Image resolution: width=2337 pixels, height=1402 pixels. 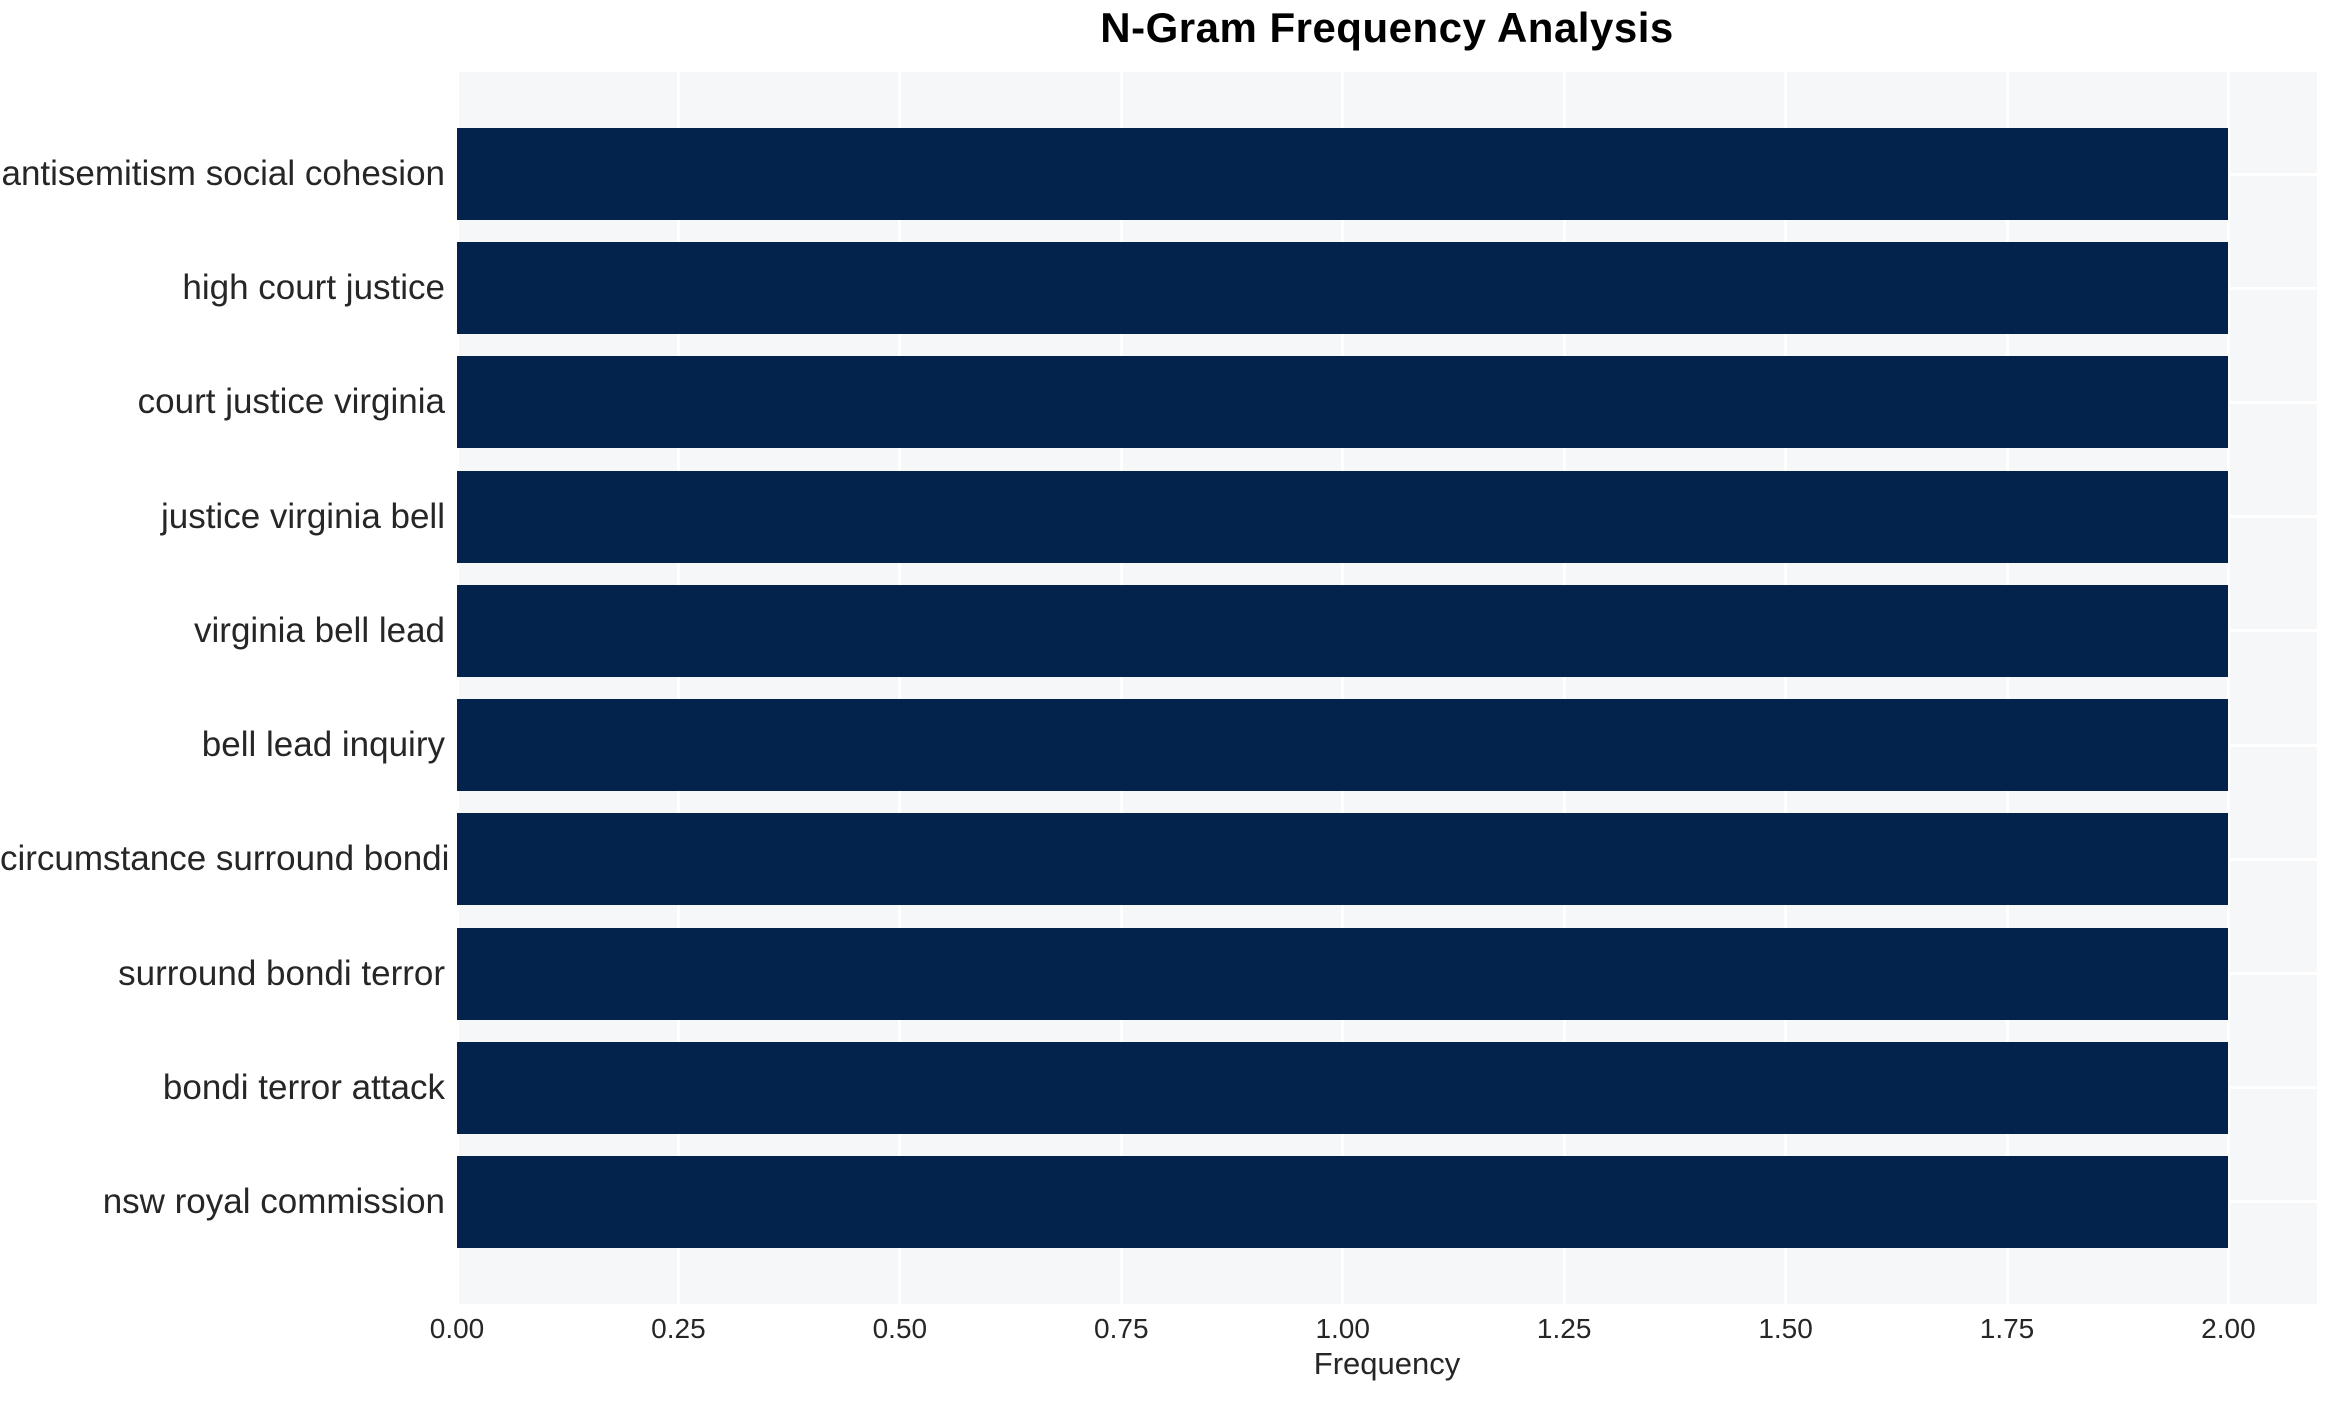 I want to click on y-tick-label: court justice virginia, so click(x=291, y=402).